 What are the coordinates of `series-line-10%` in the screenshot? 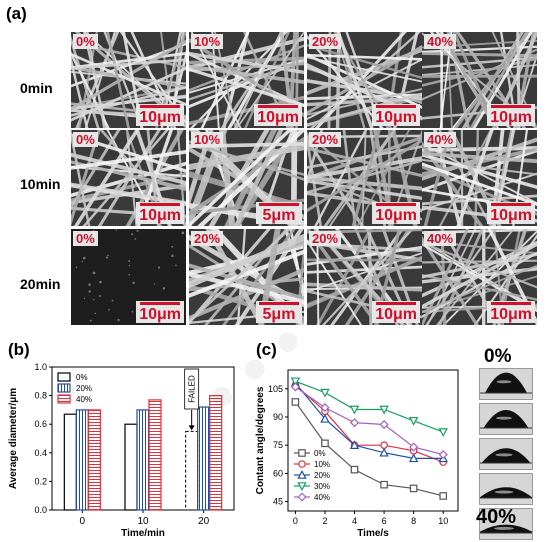 It's located at (369, 423).